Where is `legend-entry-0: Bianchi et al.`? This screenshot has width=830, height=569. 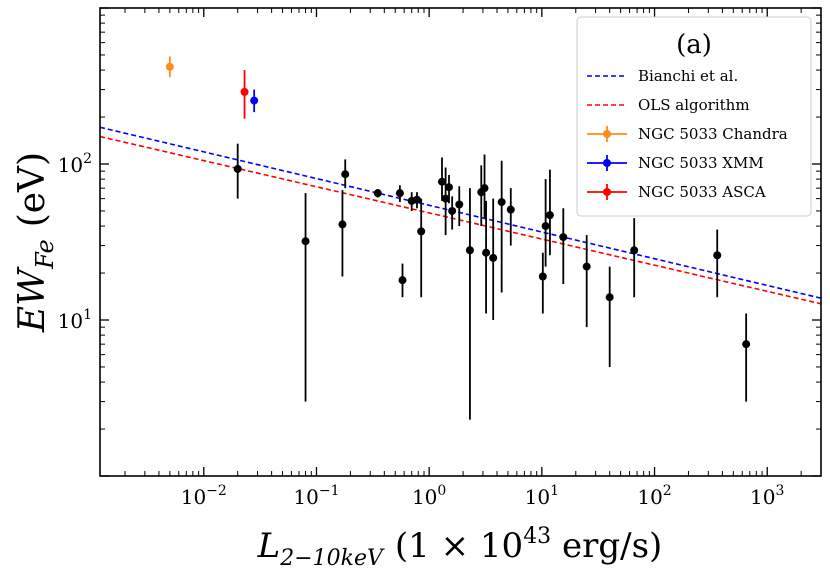 legend-entry-0: Bianchi et al. is located at coordinates (662, 76).